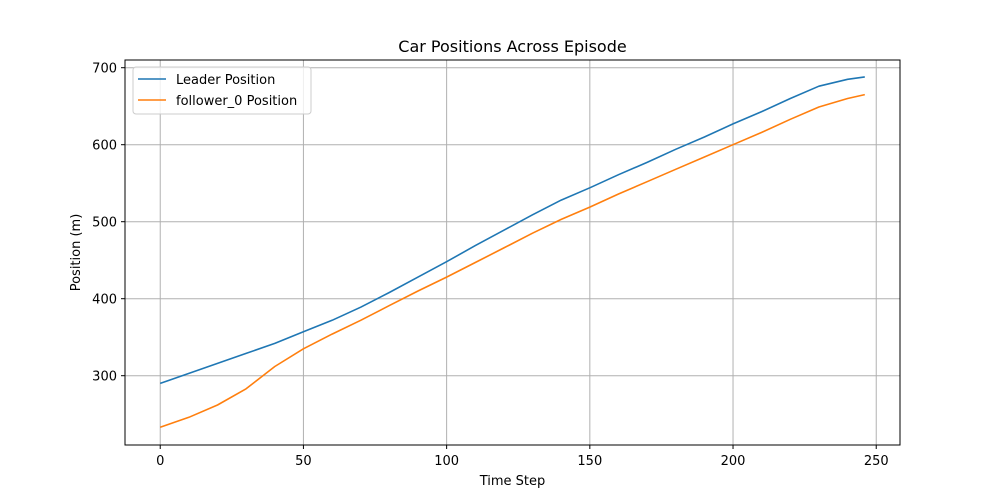 The image size is (1000, 500). What do you see at coordinates (225, 80) in the screenshot?
I see `legend-label: Leader Position` at bounding box center [225, 80].